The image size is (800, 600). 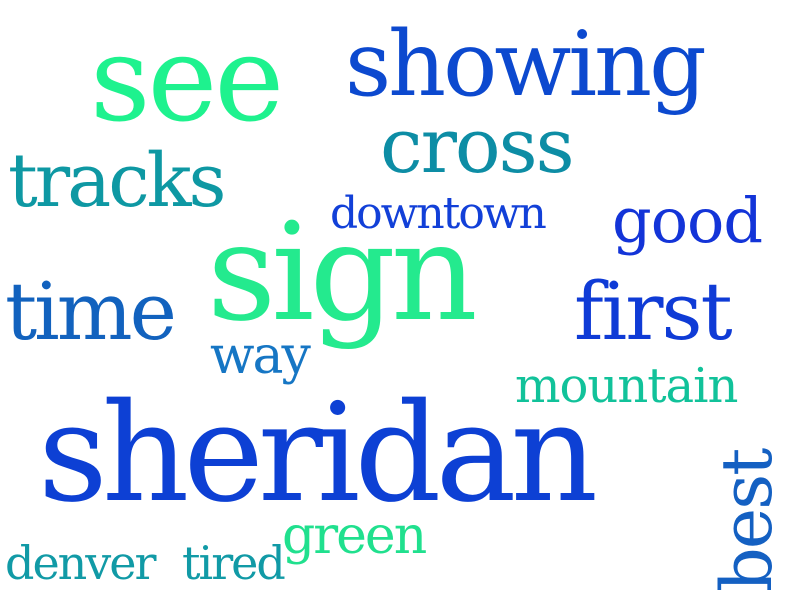 What do you see at coordinates (117, 181) in the screenshot?
I see `word-tracks: tracks` at bounding box center [117, 181].